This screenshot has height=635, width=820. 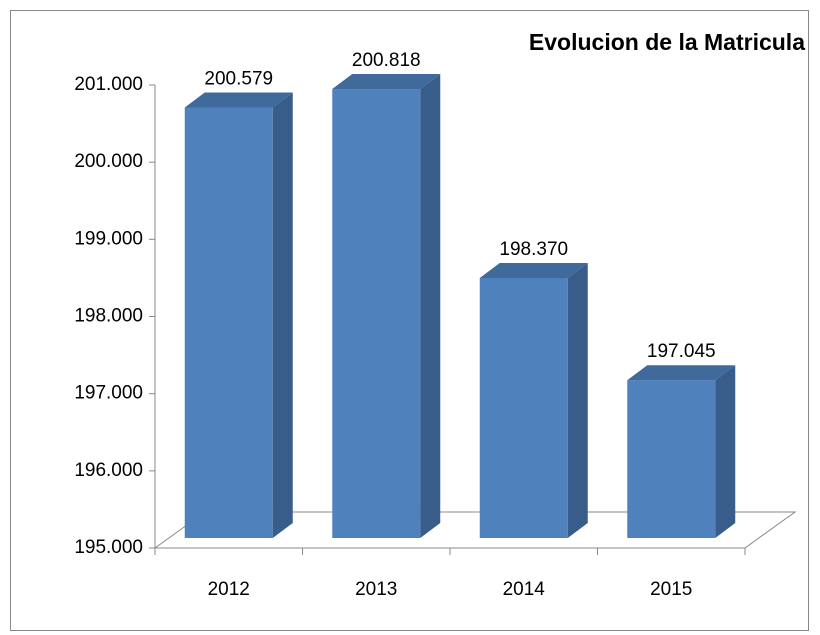 I want to click on y-tick-label: 201.000, so click(x=108, y=84).